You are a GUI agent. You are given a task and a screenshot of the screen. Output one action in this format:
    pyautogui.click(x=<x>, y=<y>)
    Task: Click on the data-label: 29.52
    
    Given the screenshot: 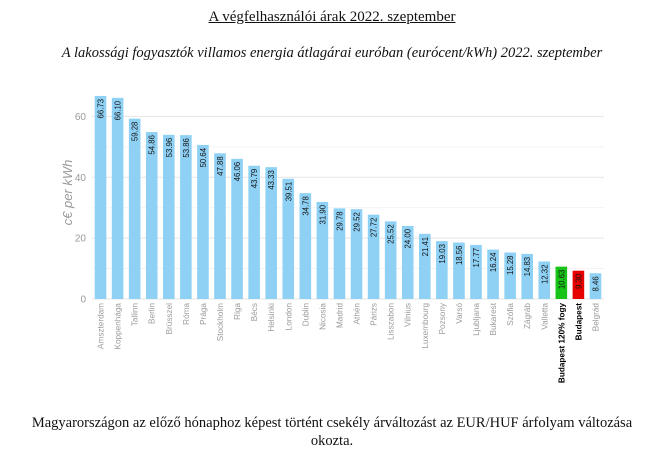 What is the action you would take?
    pyautogui.click(x=357, y=222)
    